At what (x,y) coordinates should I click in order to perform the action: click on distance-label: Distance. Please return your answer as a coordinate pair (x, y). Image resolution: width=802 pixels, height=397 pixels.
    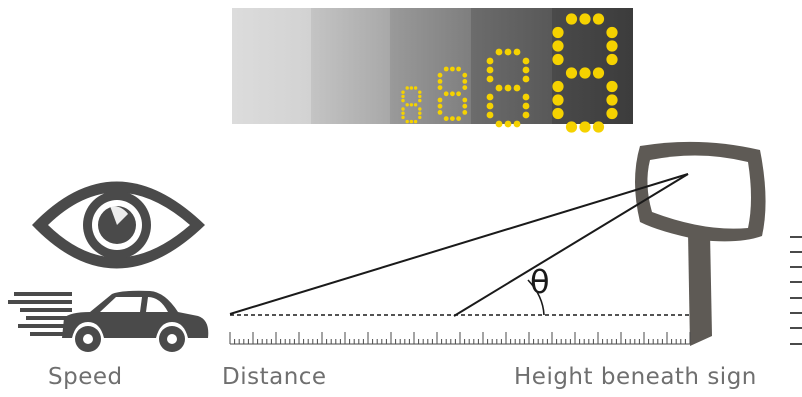
    Looking at the image, I should click on (274, 377).